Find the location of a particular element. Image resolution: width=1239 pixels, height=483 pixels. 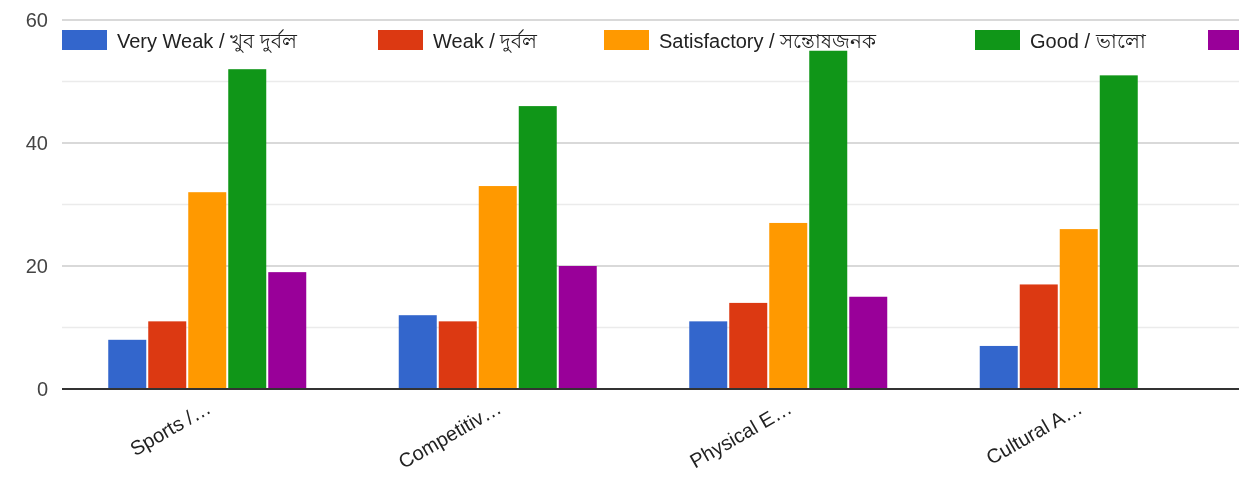

legend-label: Satisfactory / সন্তোষজনক is located at coordinates (768, 41).